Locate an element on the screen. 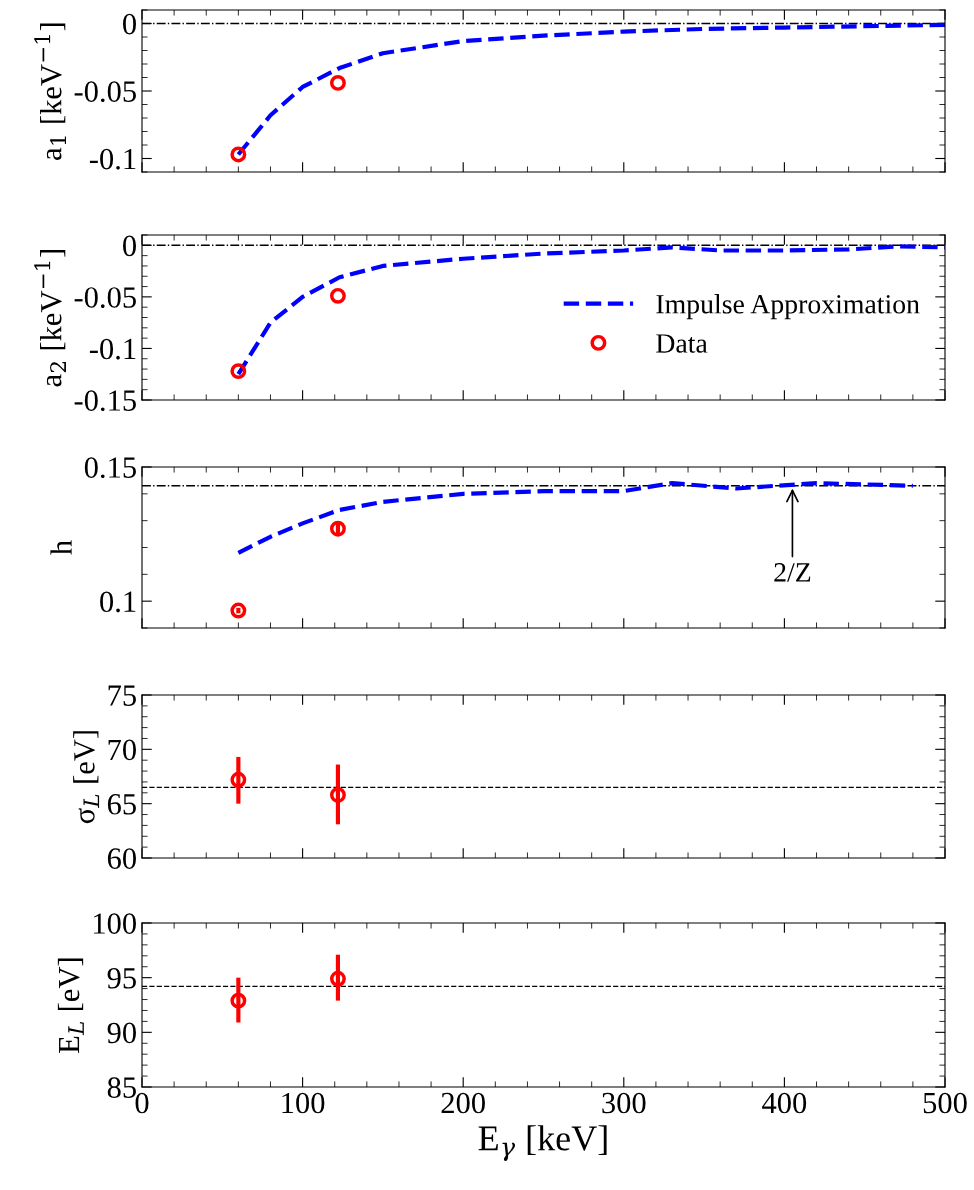 The width and height of the screenshot is (974, 1190). y-axis-title: a$_{2}$ [keV$^{−1}$] is located at coordinates (50, 318).